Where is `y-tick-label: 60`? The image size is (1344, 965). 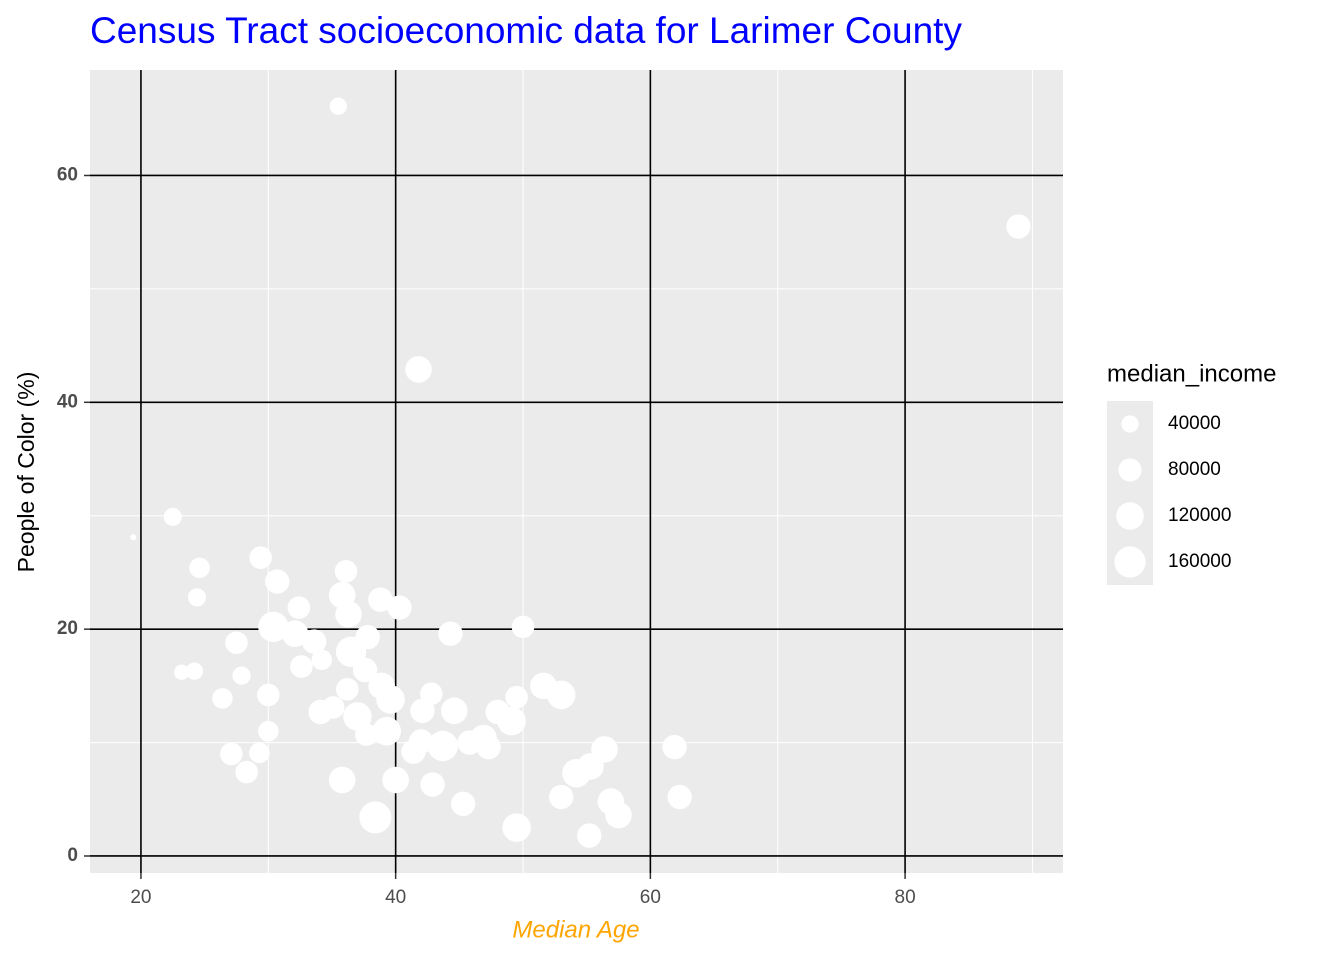
y-tick-label: 60 is located at coordinates (67, 174).